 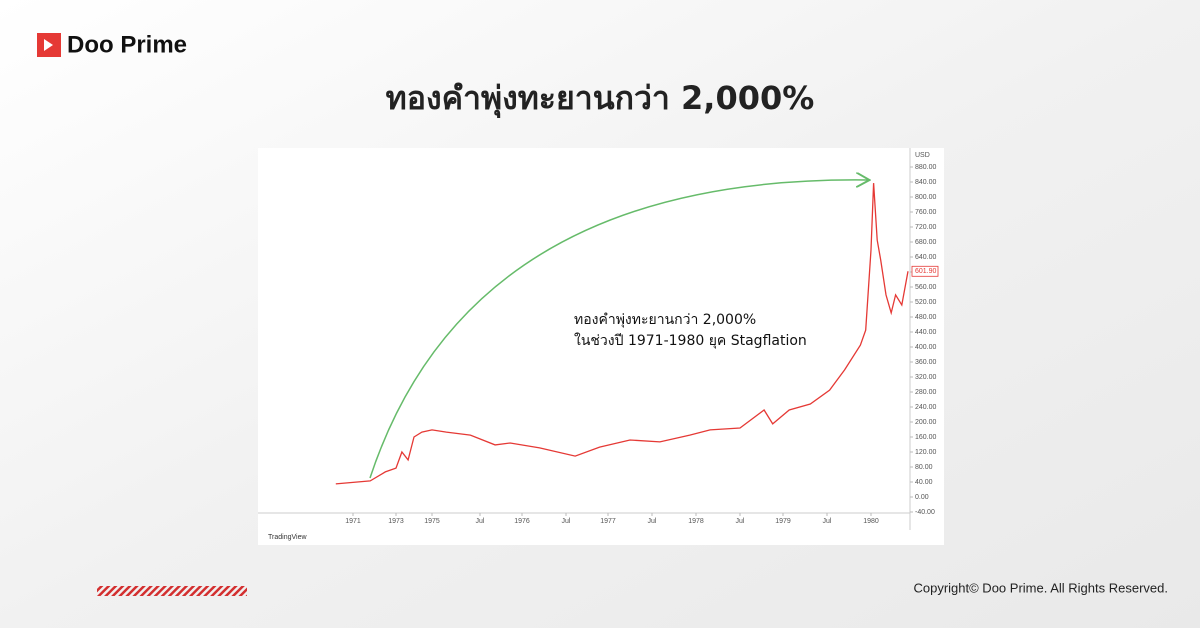 What do you see at coordinates (926, 347) in the screenshot?
I see `y-tick-label: 400.00` at bounding box center [926, 347].